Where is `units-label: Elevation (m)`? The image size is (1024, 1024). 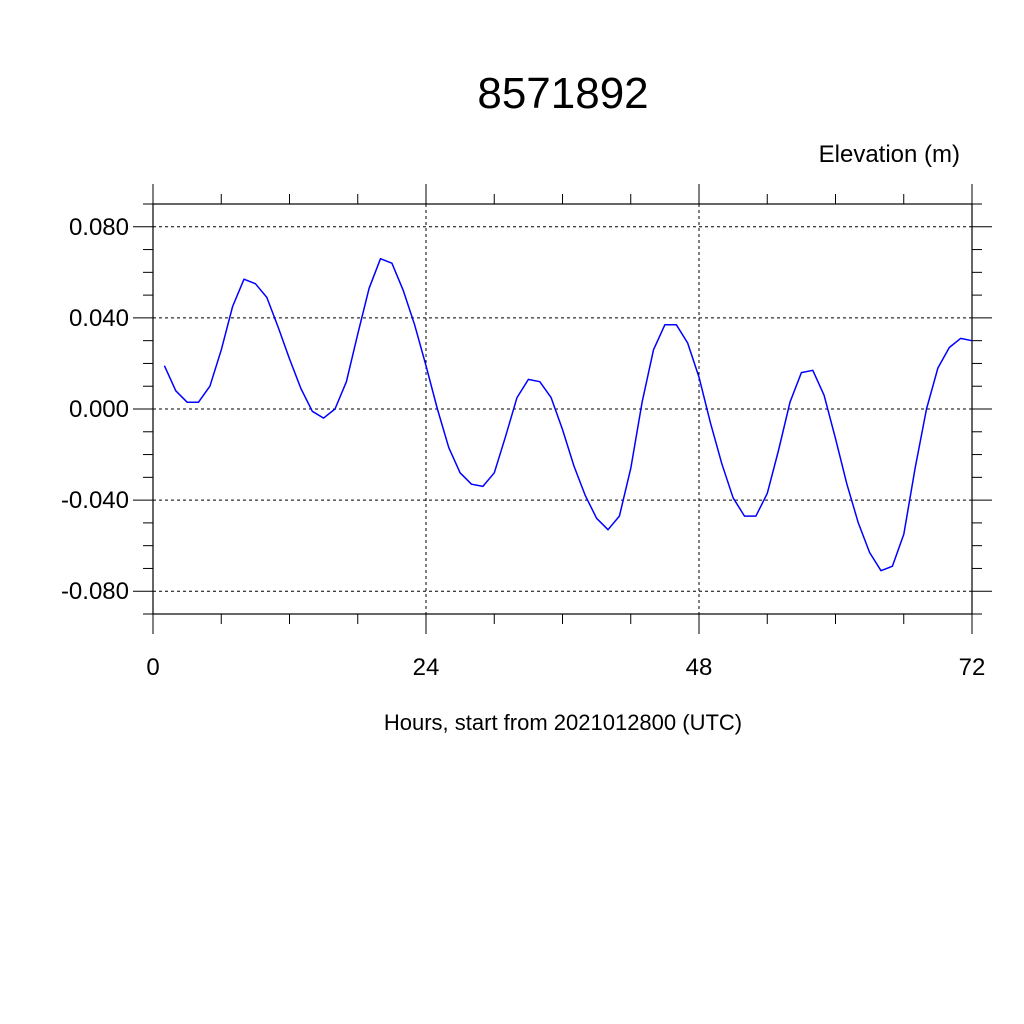
units-label: Elevation (m) is located at coordinates (889, 154).